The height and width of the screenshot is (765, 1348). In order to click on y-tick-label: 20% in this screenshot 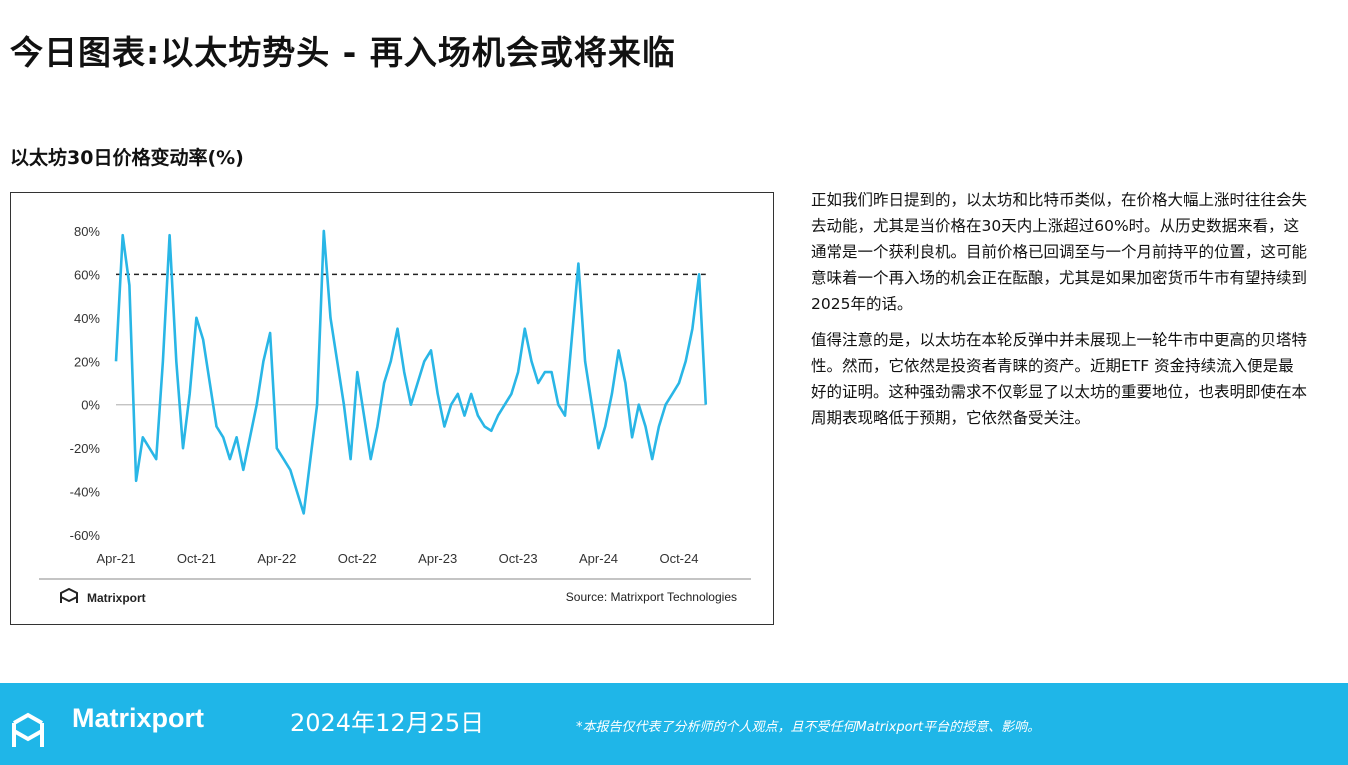, I will do `click(87, 361)`.